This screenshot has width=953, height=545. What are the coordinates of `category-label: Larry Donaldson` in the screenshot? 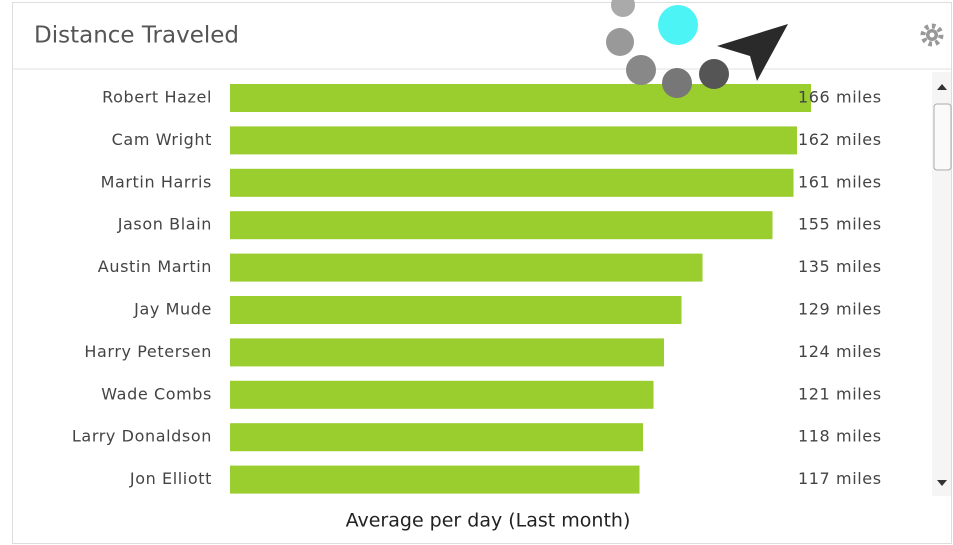 It's located at (142, 436).